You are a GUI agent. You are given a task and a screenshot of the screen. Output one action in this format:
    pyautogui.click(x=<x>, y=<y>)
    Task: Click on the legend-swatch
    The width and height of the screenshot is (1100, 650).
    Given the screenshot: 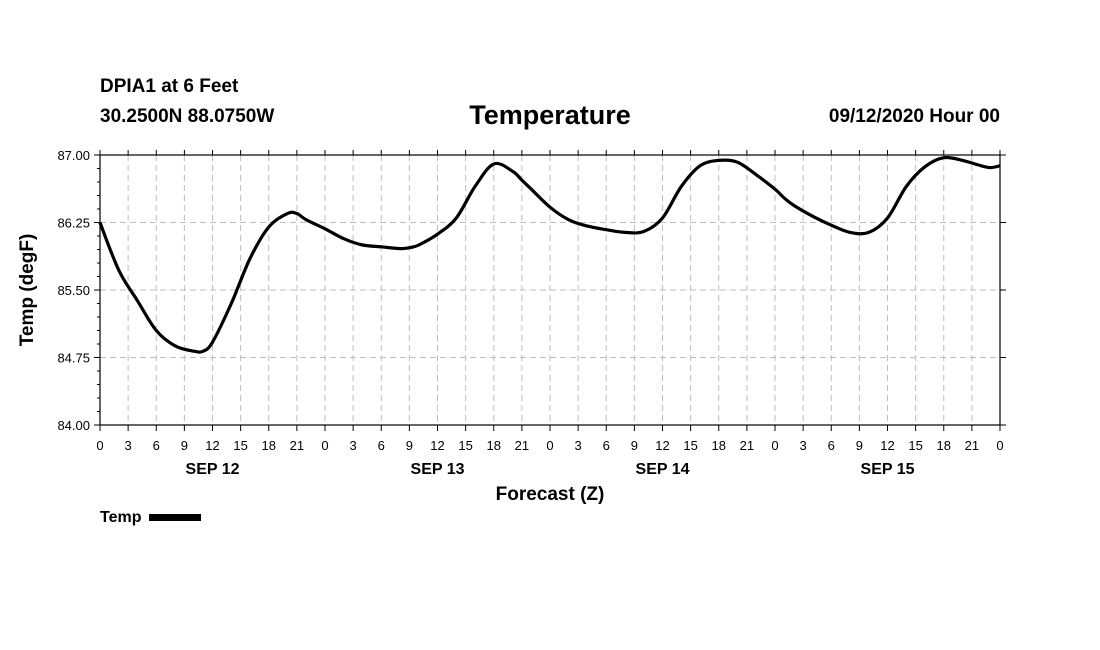 What is the action you would take?
    pyautogui.click(x=175, y=518)
    